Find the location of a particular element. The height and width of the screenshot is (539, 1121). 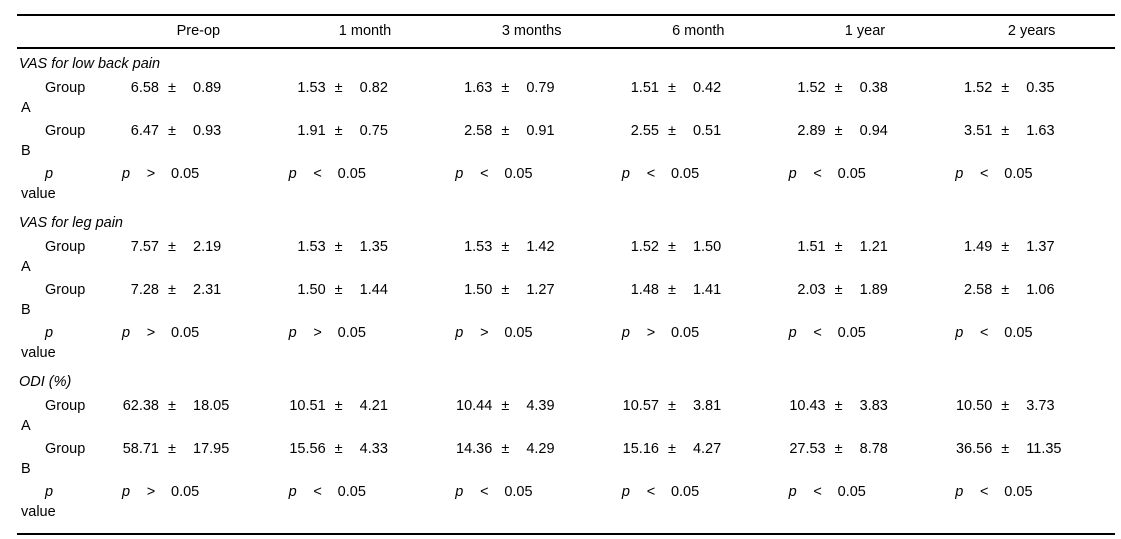

value-cell: 1.51 ±0.42 is located at coordinates (698, 97).